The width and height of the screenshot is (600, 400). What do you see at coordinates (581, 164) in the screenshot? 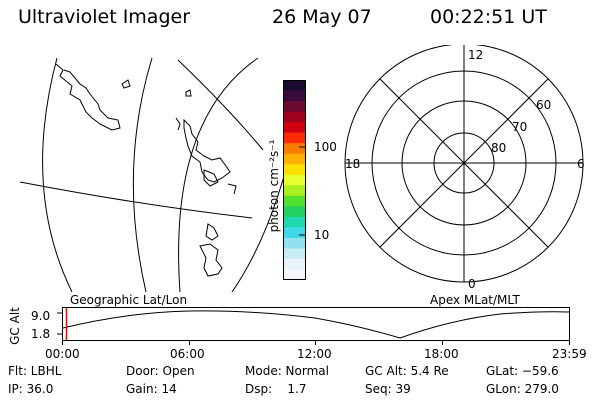
I see `mlt-label-6: 6` at bounding box center [581, 164].